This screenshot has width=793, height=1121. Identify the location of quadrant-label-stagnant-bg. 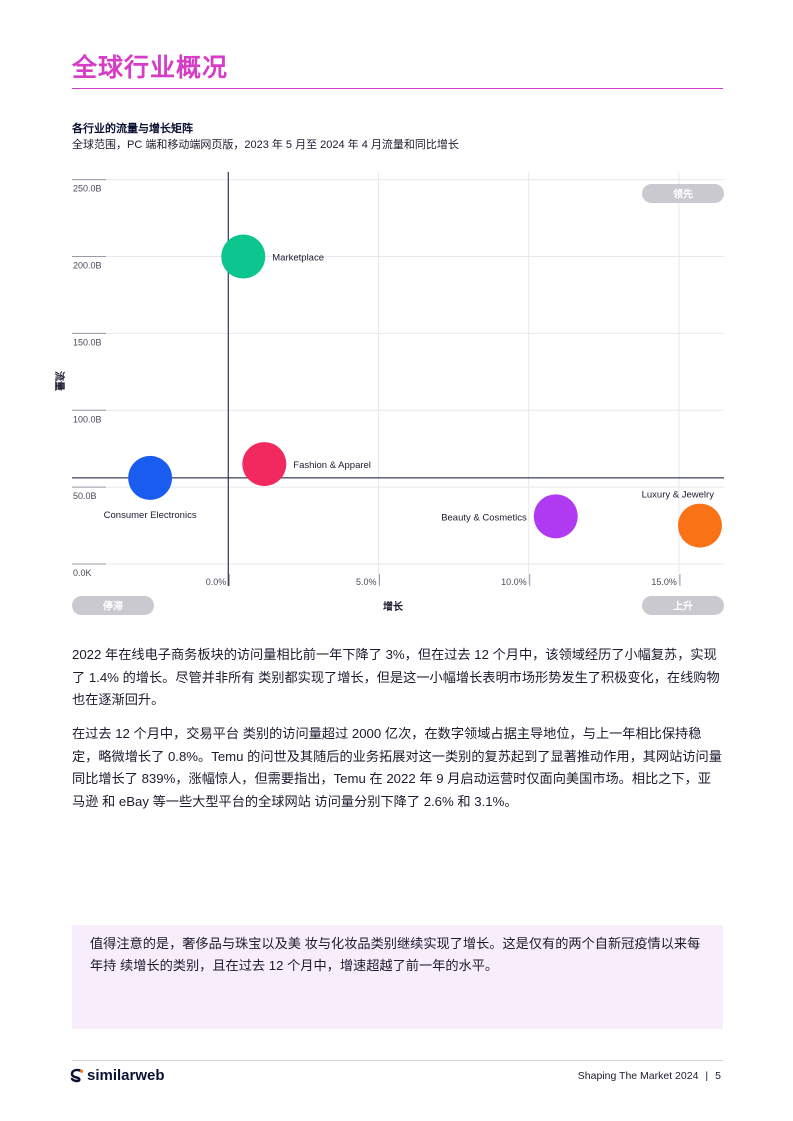
(113, 605).